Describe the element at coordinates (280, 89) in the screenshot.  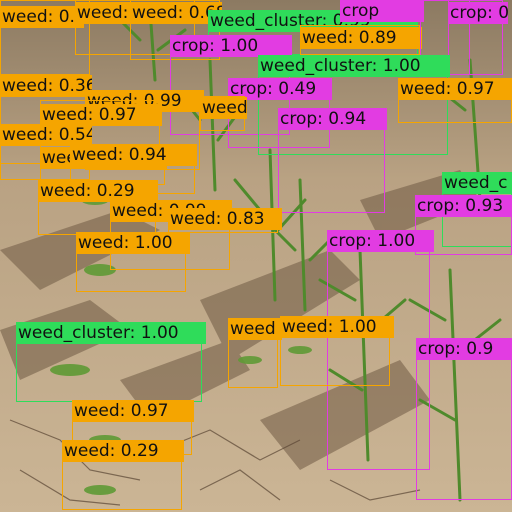
I see `crop-label: crop: 0.49` at that location.